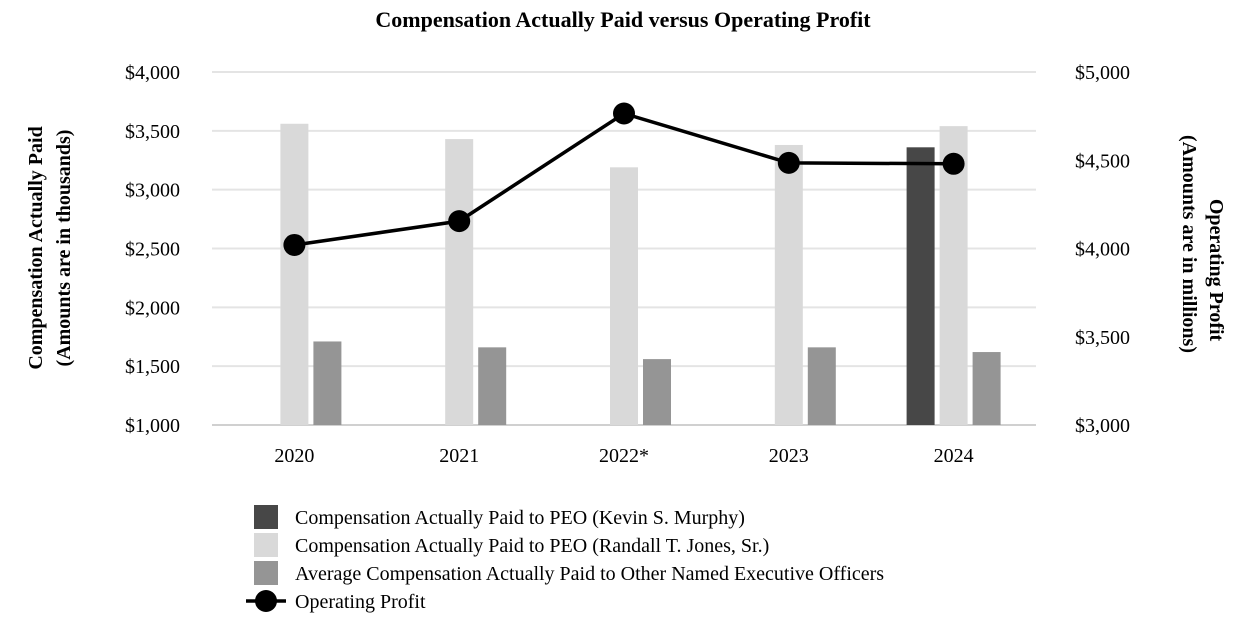  Describe the element at coordinates (1189, 244) in the screenshot. I see `right-axis-title-line2: (Amounts are in millions)` at that location.